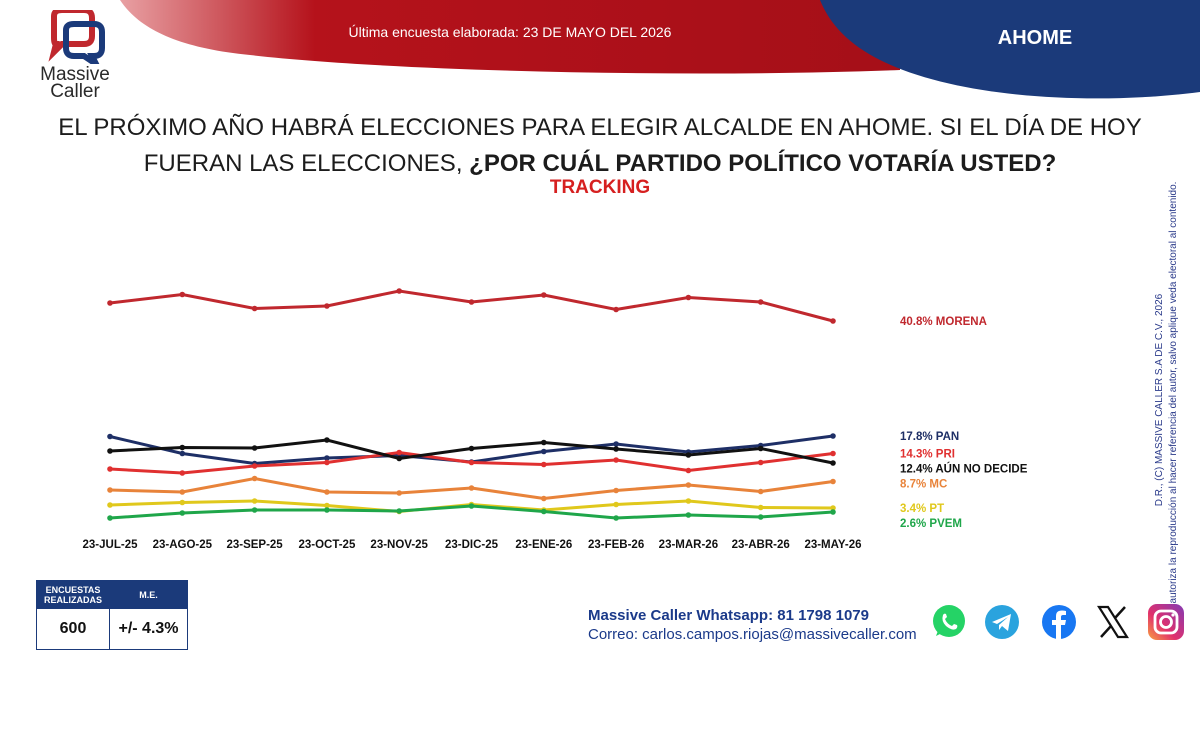 The image size is (1200, 750). Describe the element at coordinates (543, 545) in the screenshot. I see `x-tick-label: 23-ENE-26` at that location.